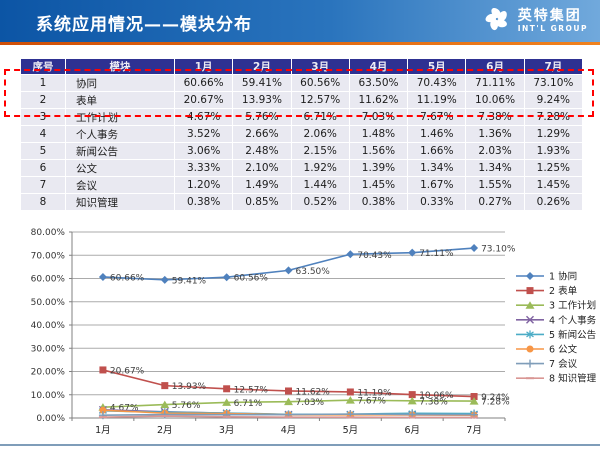 This screenshot has width=600, height=453. What do you see at coordinates (572, 335) in the screenshot?
I see `legend-label: 5 新闻公告` at bounding box center [572, 335].